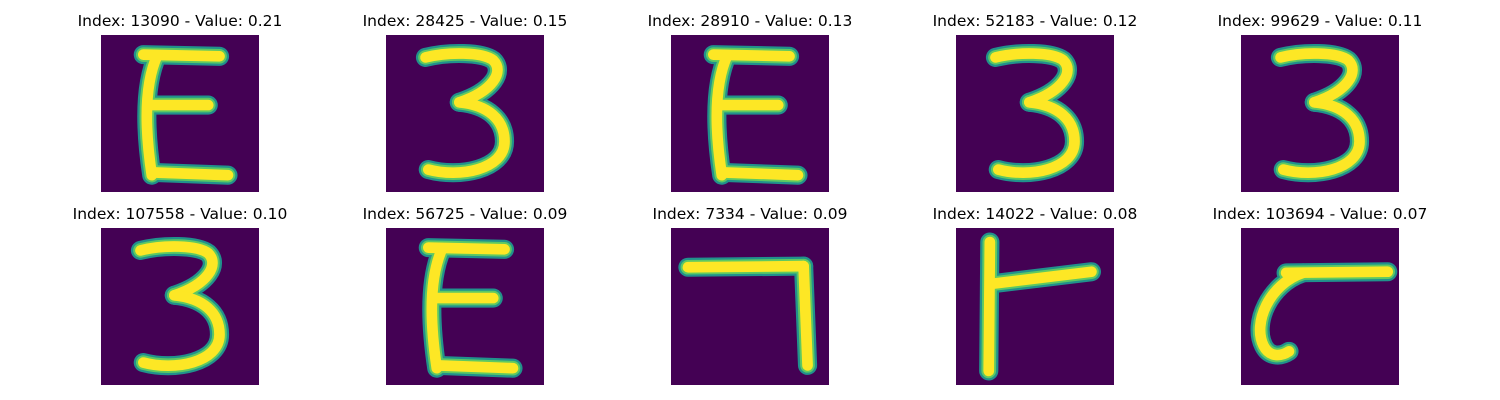 This screenshot has height=400, width=1500. I want to click on sample-panel: Index: 103694 - Value: 0.07, so click(1320, 289).